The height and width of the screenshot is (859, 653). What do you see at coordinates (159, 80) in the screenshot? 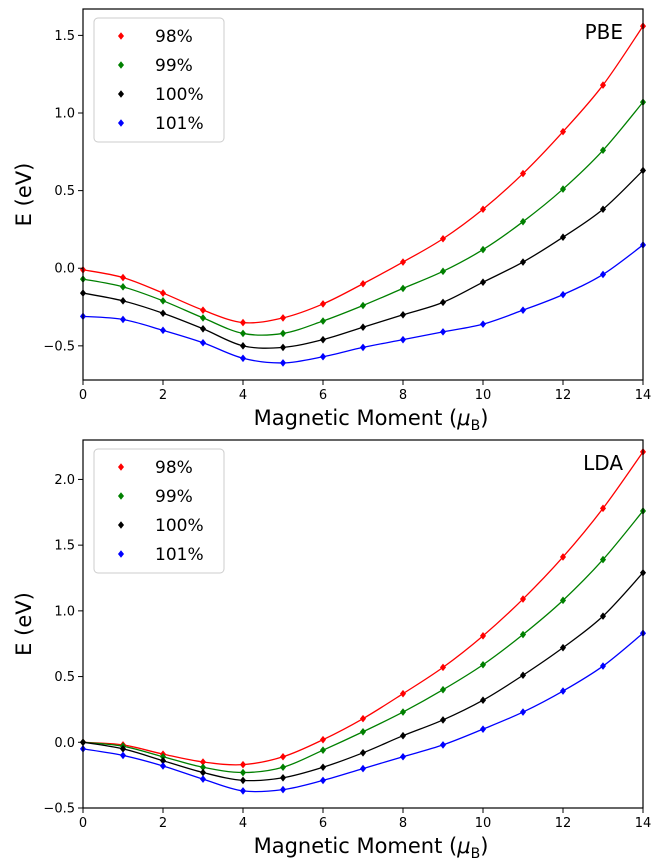
I see `legend: 98% 99% 100% 101%` at bounding box center [159, 80].